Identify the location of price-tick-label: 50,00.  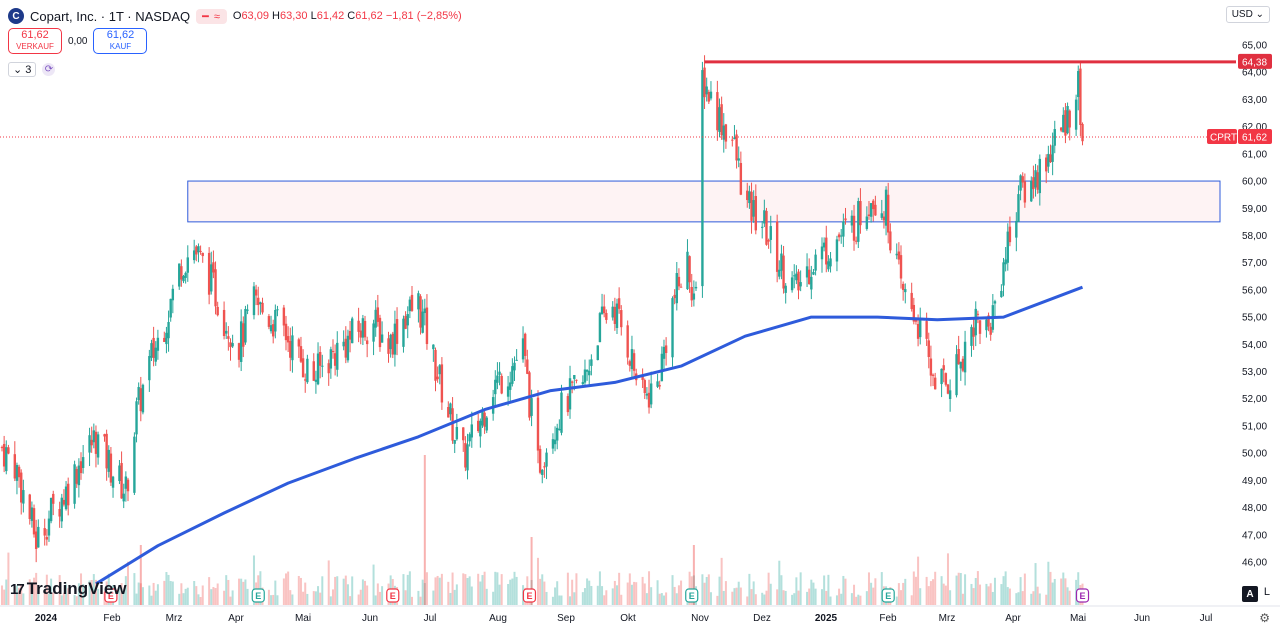
(1254, 454).